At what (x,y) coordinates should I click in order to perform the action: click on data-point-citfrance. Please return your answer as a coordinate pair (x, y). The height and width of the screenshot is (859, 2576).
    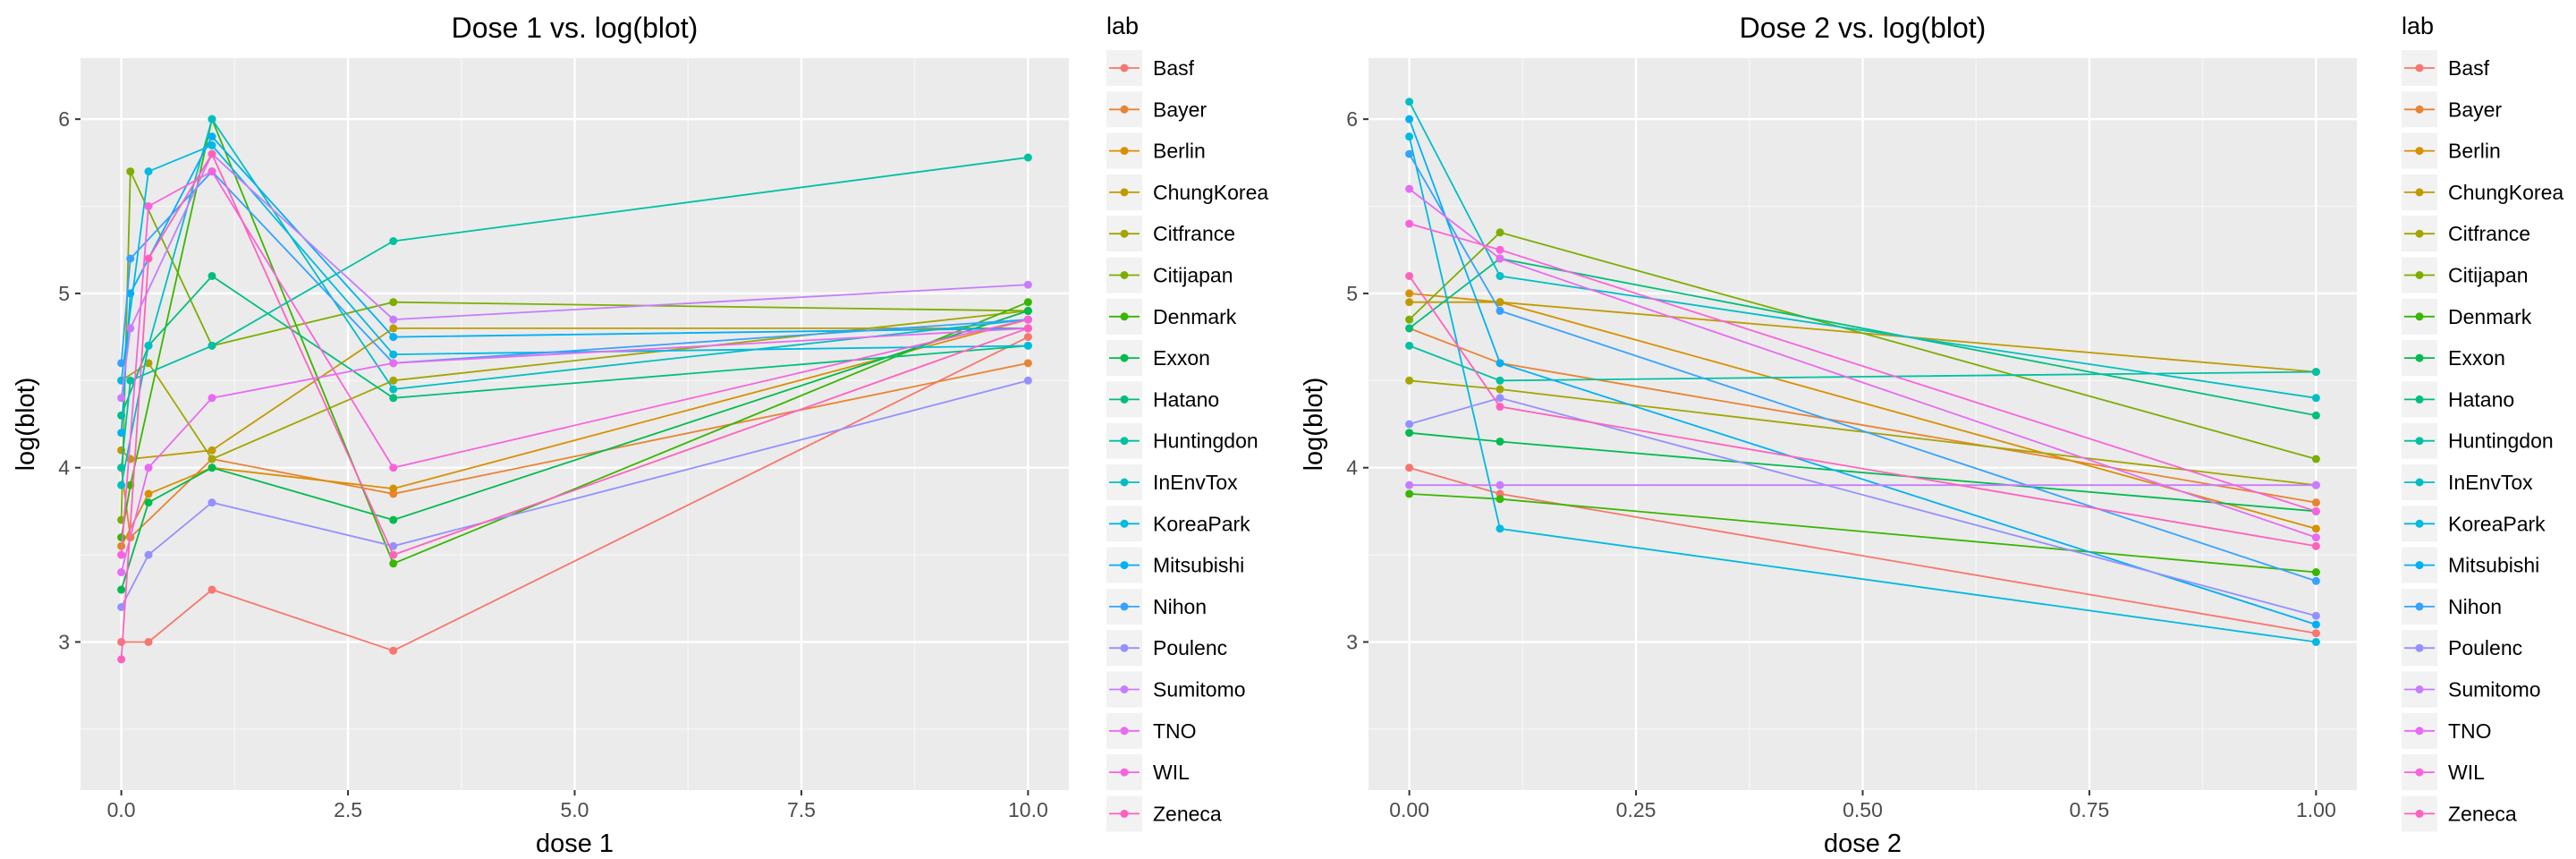
    Looking at the image, I should click on (212, 459).